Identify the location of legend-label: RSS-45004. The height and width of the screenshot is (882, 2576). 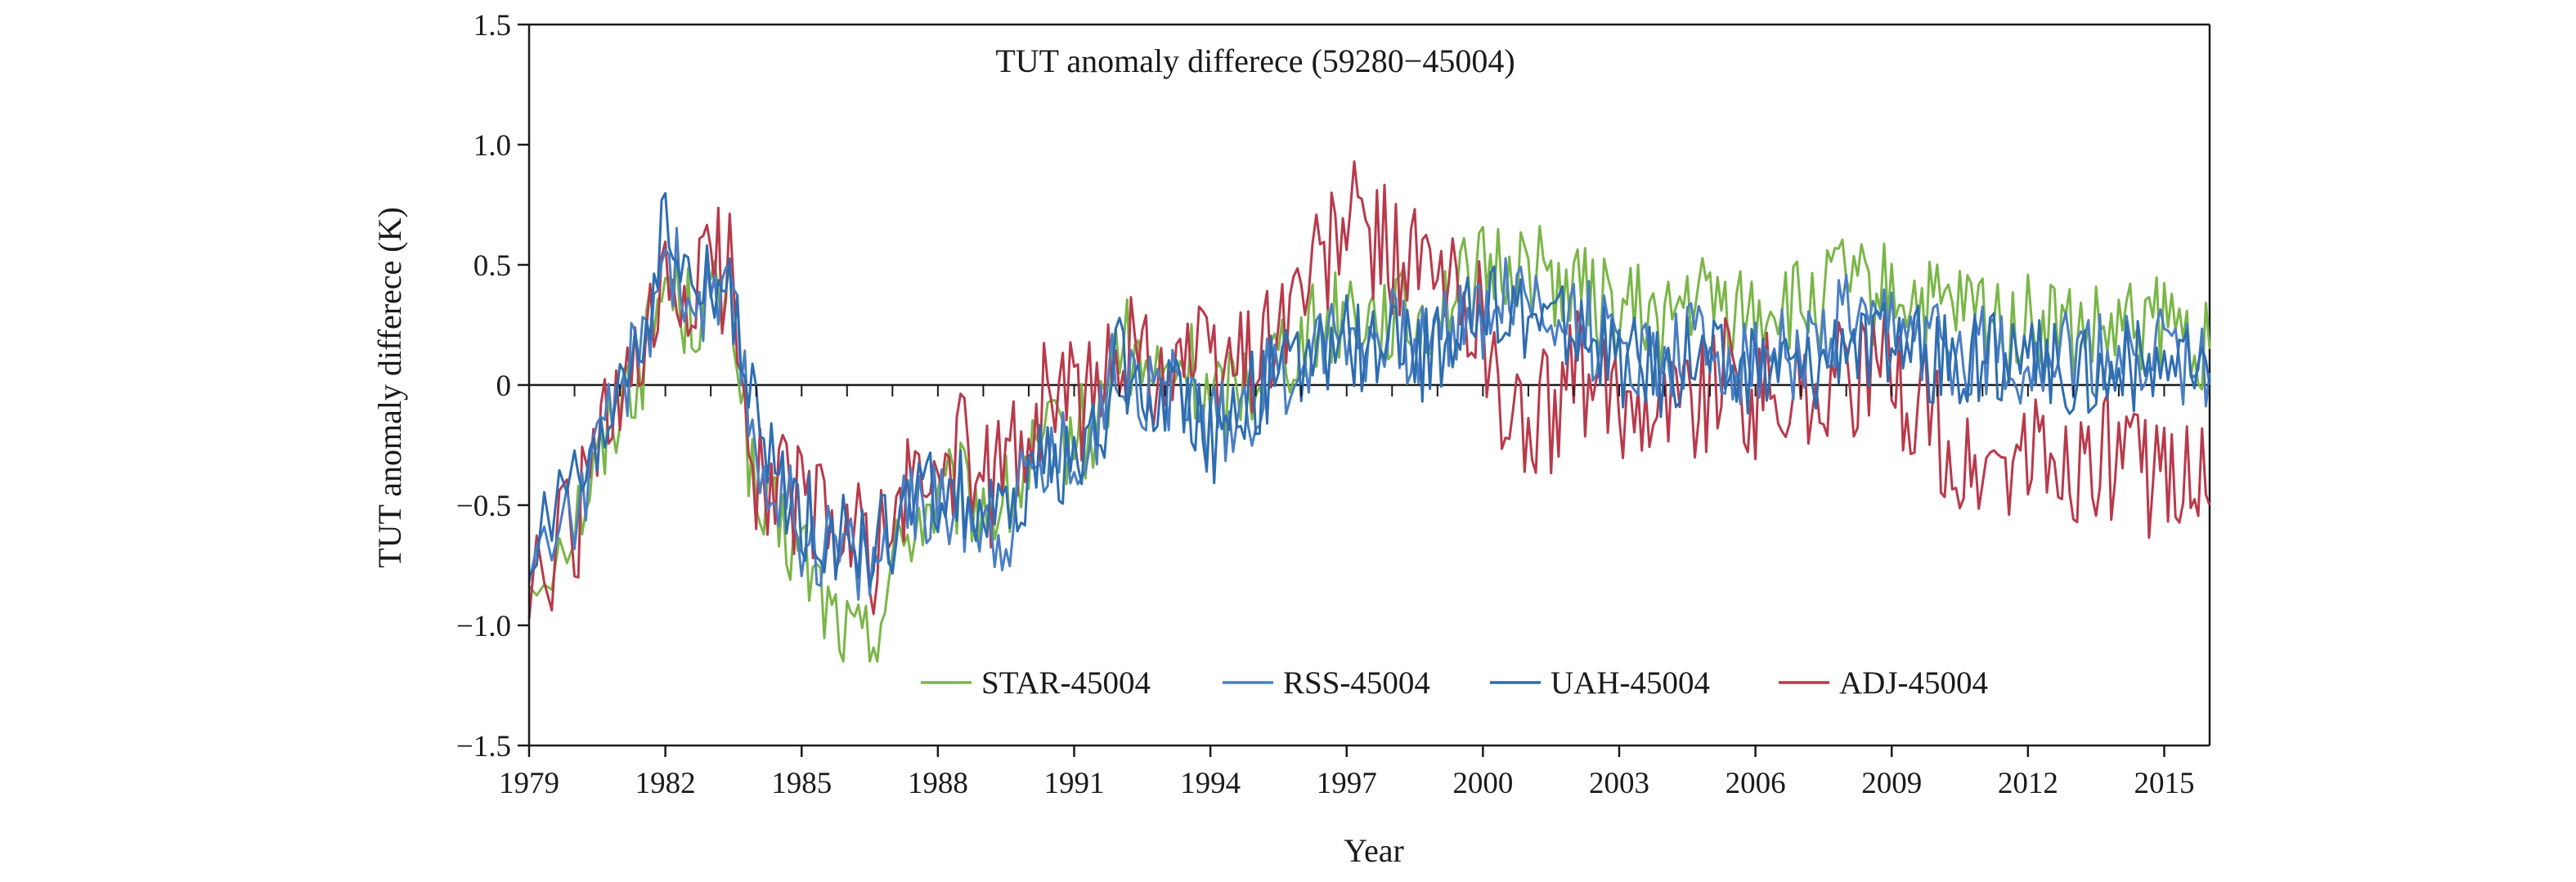
(1356, 683).